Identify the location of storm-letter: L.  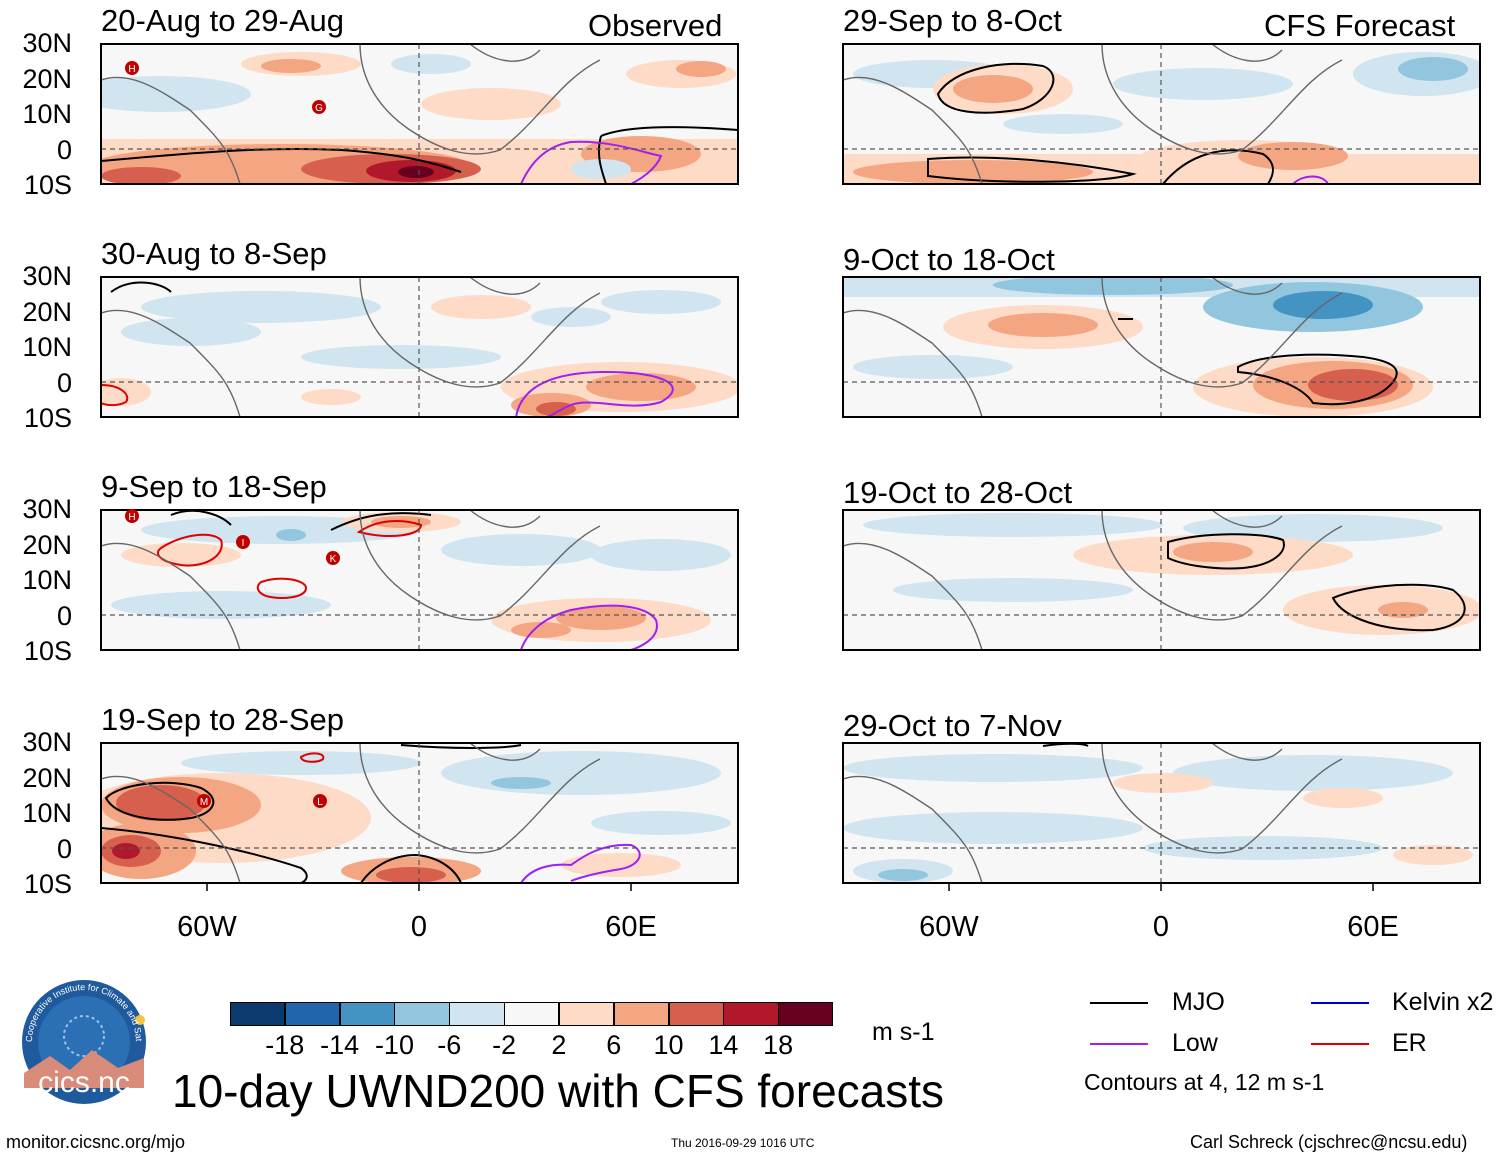
(320, 802).